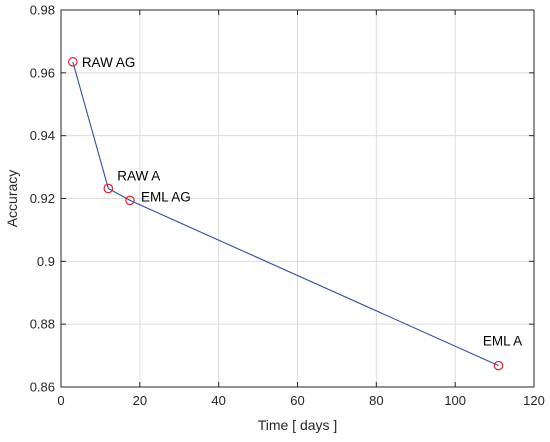 The height and width of the screenshot is (442, 550). I want to click on x-tick-label: 120, so click(534, 400).